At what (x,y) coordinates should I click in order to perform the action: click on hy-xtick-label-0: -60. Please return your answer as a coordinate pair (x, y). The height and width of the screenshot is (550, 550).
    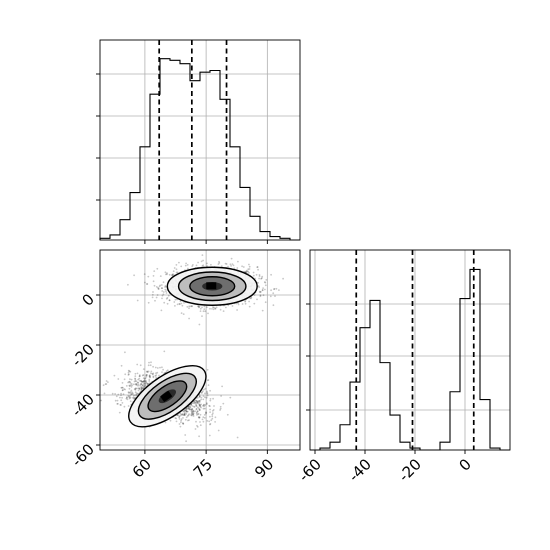
    Looking at the image, I should click on (310, 470).